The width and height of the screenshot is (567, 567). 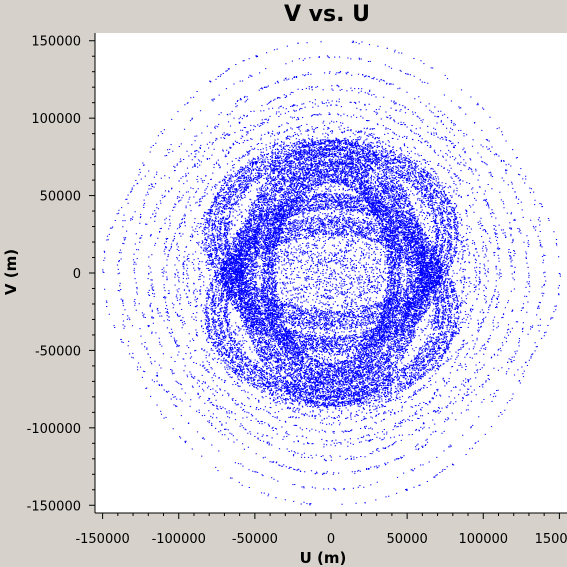 What do you see at coordinates (61, 274) in the screenshot?
I see `y-axis-ticks: -150000 -100000 -50000 0 50000 100000 150000` at bounding box center [61, 274].